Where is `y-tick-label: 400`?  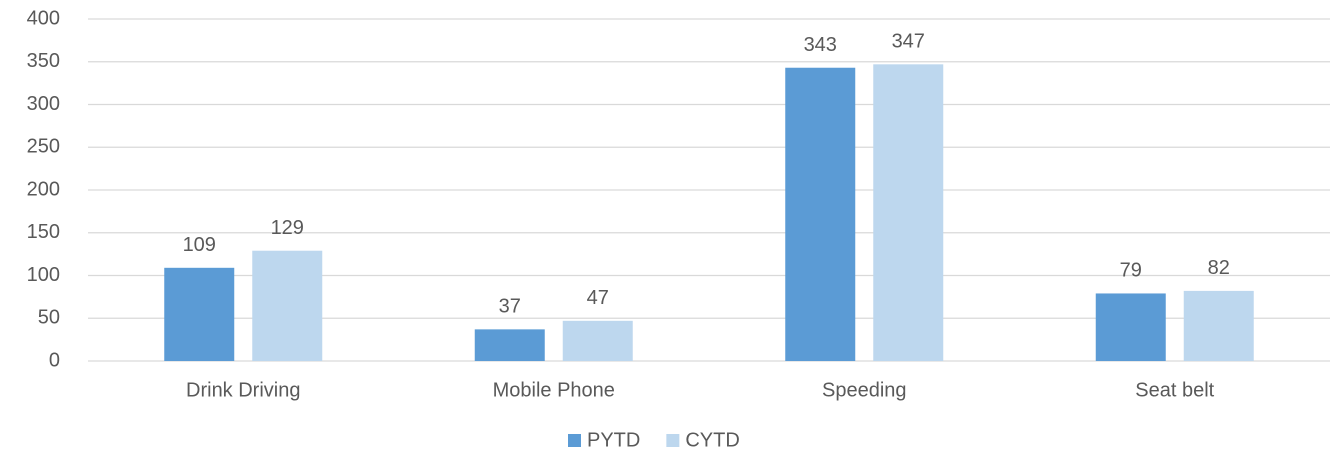
y-tick-label: 400 is located at coordinates (43, 18).